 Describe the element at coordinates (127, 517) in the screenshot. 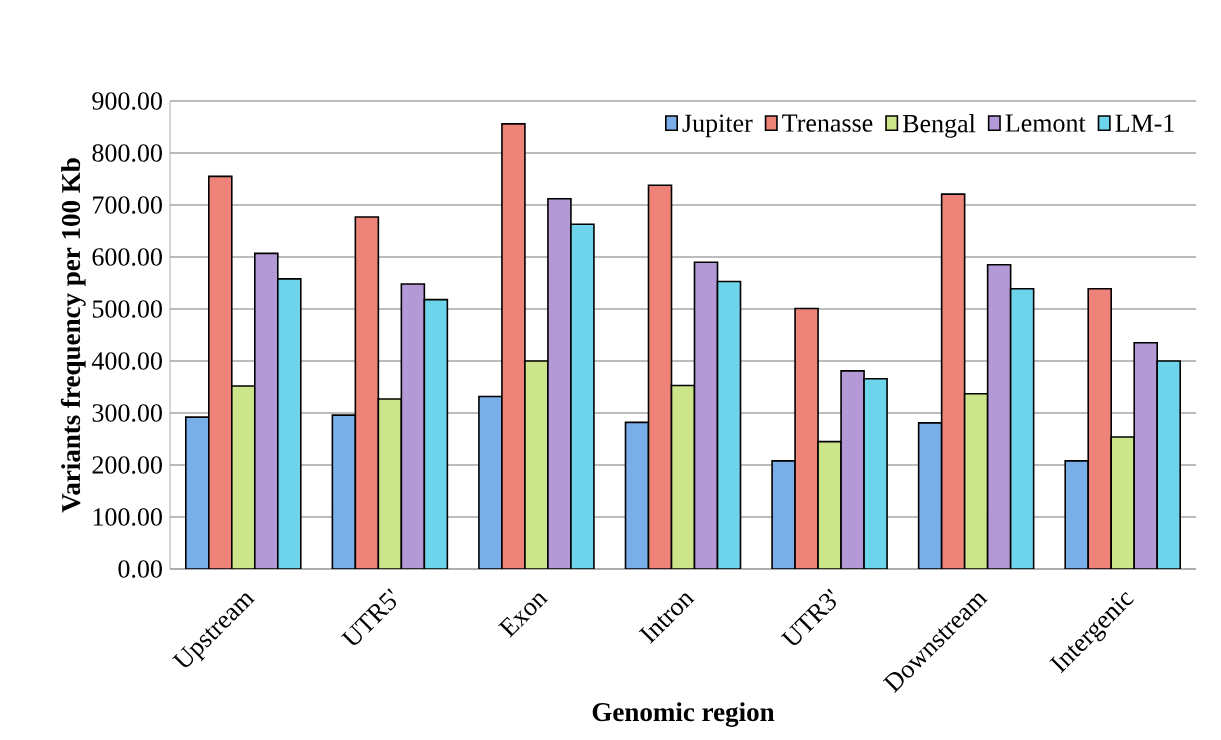

I see `y-tick-label: 100.00` at that location.